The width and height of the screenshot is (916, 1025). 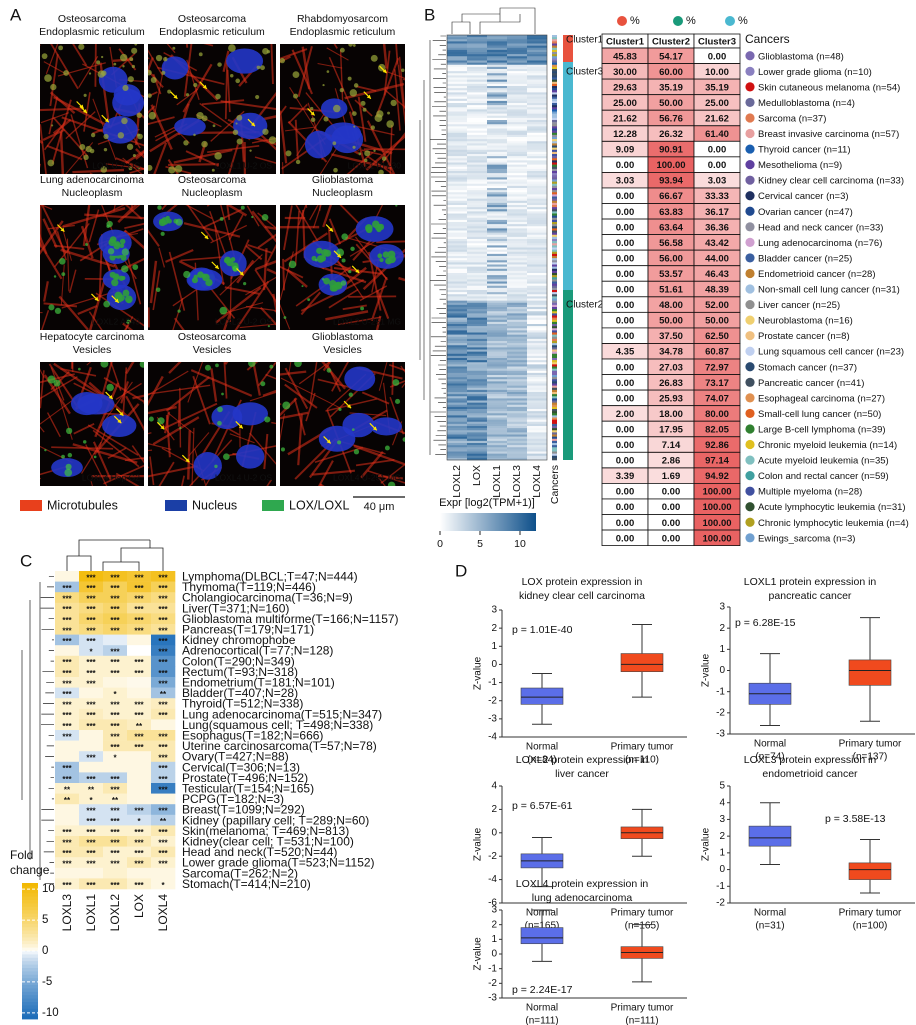 What do you see at coordinates (750, 413) in the screenshot?
I see `cancer-dot` at bounding box center [750, 413].